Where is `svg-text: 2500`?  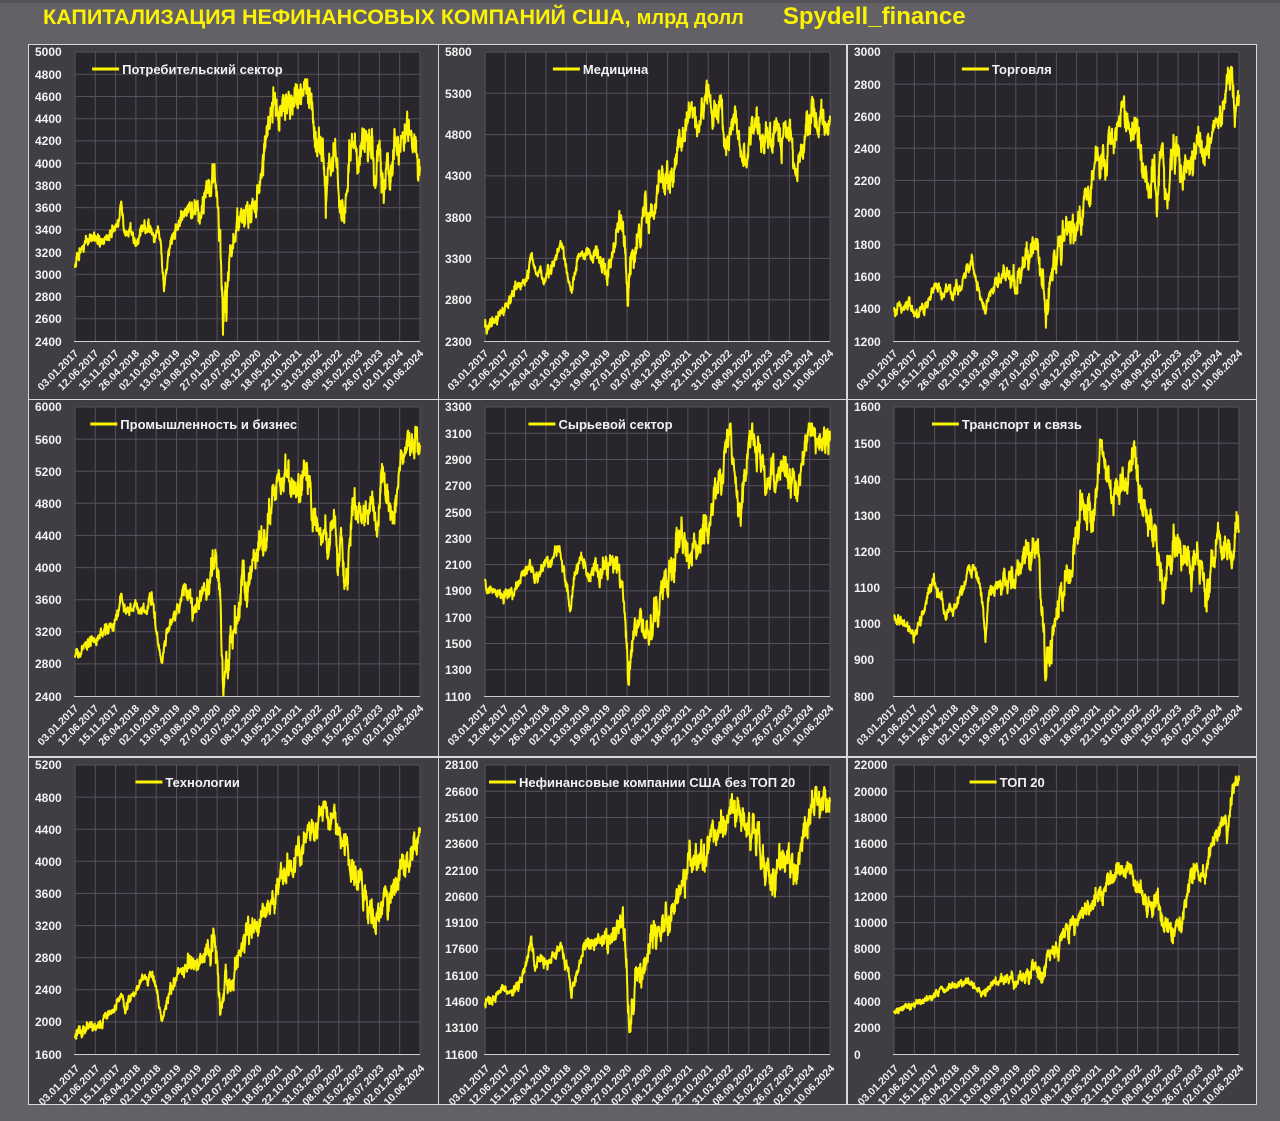 svg-text: 2500 is located at coordinates (458, 513).